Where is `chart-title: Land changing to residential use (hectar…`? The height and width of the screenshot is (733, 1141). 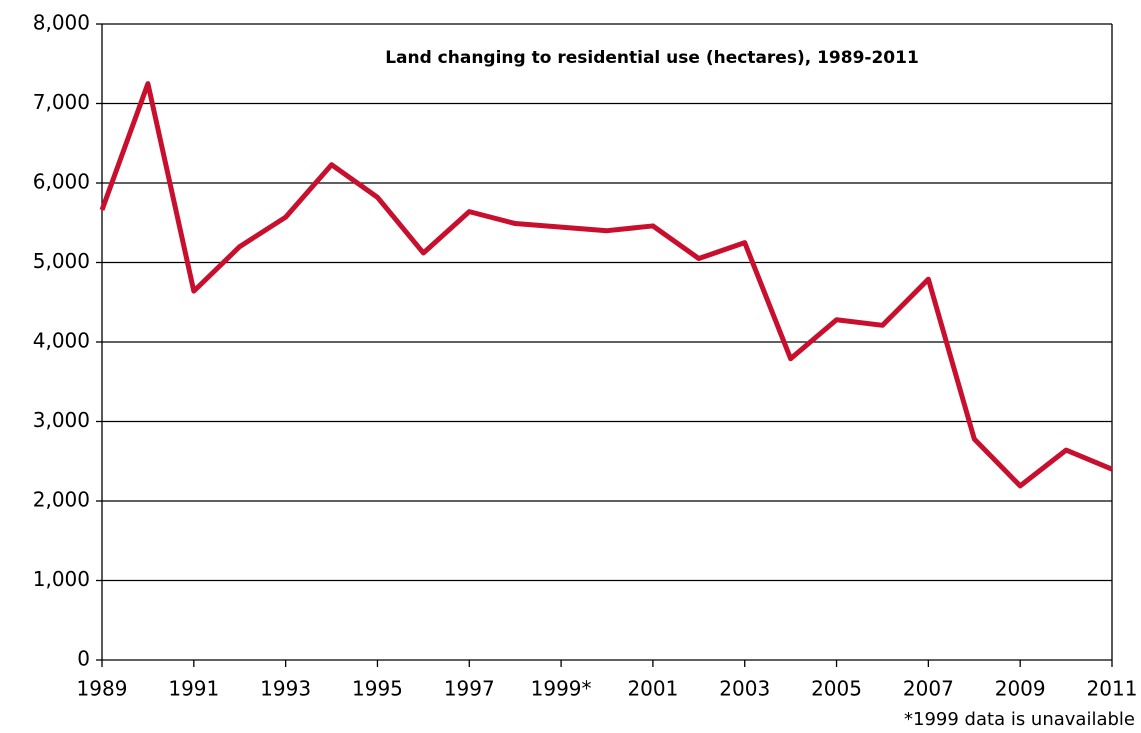
chart-title: Land changing to residential use (hectar… is located at coordinates (652, 58).